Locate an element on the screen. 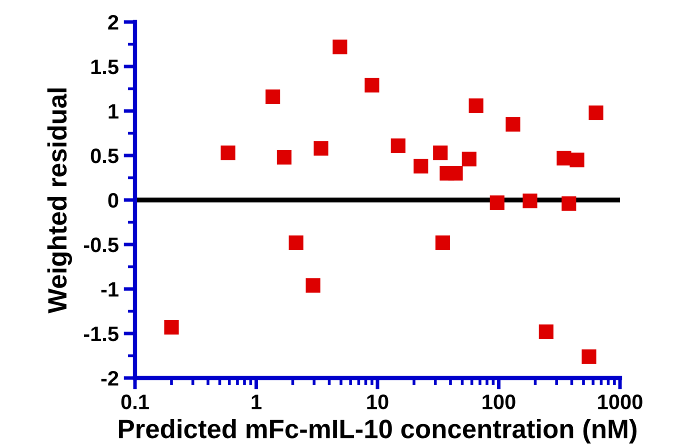 The image size is (696, 447). y-tick-label: 1 is located at coordinates (113, 111).